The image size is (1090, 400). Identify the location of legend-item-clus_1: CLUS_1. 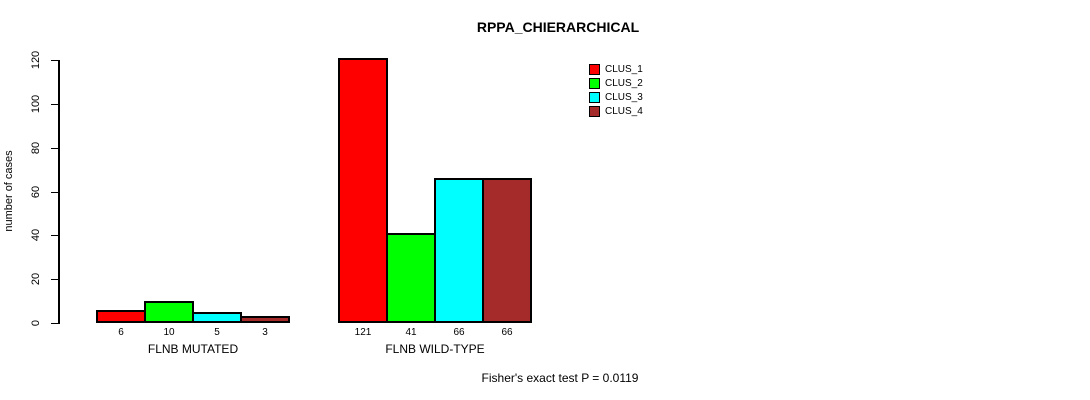
(616, 69).